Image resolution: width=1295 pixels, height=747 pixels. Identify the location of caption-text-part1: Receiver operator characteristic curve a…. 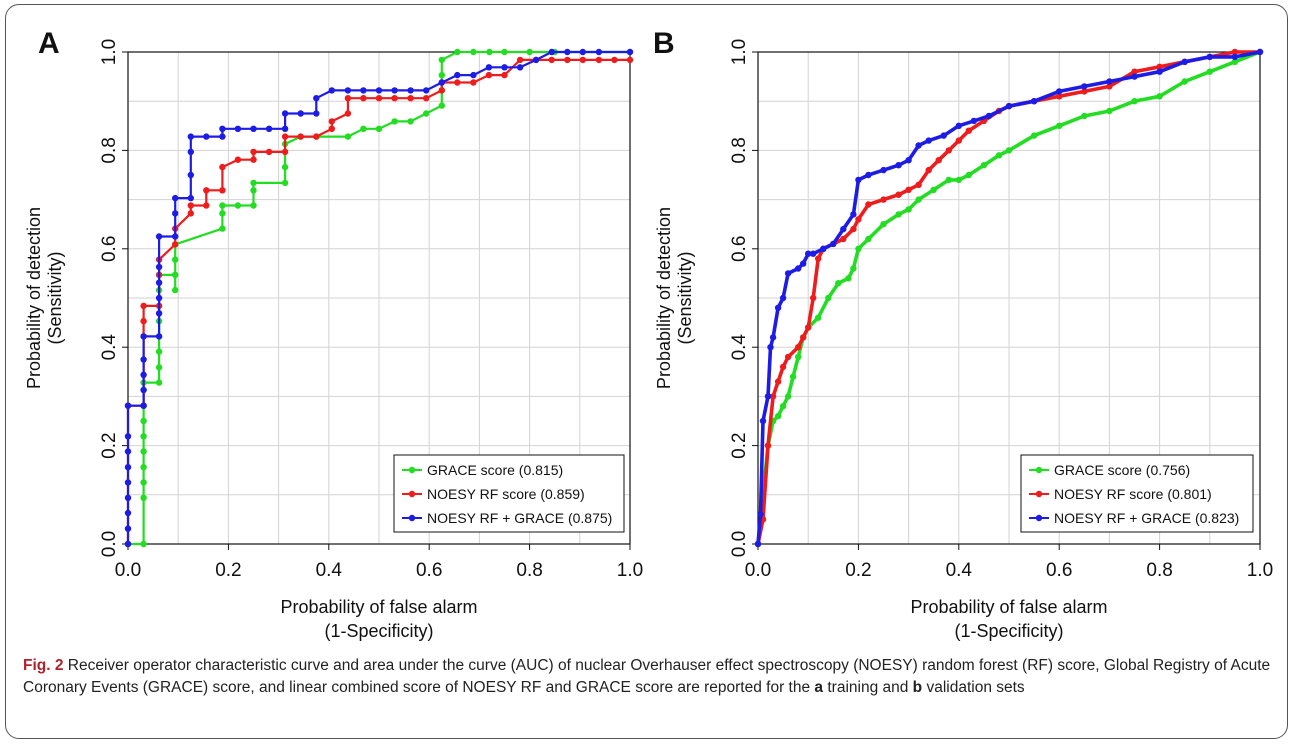
(647, 676).